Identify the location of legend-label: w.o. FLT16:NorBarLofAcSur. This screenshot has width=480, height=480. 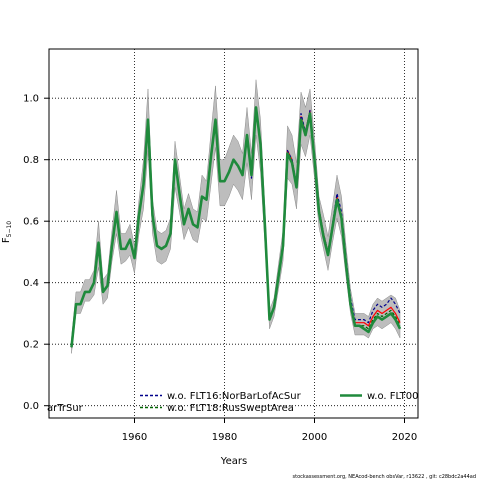
(234, 396).